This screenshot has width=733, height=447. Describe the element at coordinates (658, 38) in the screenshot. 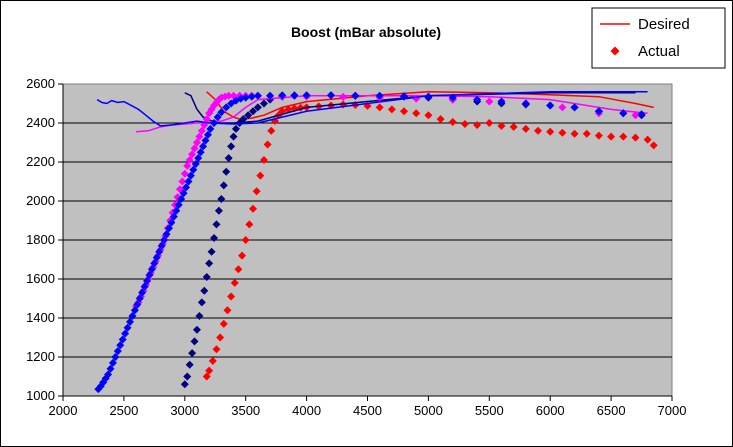

I see `legend: Desired Actual` at that location.